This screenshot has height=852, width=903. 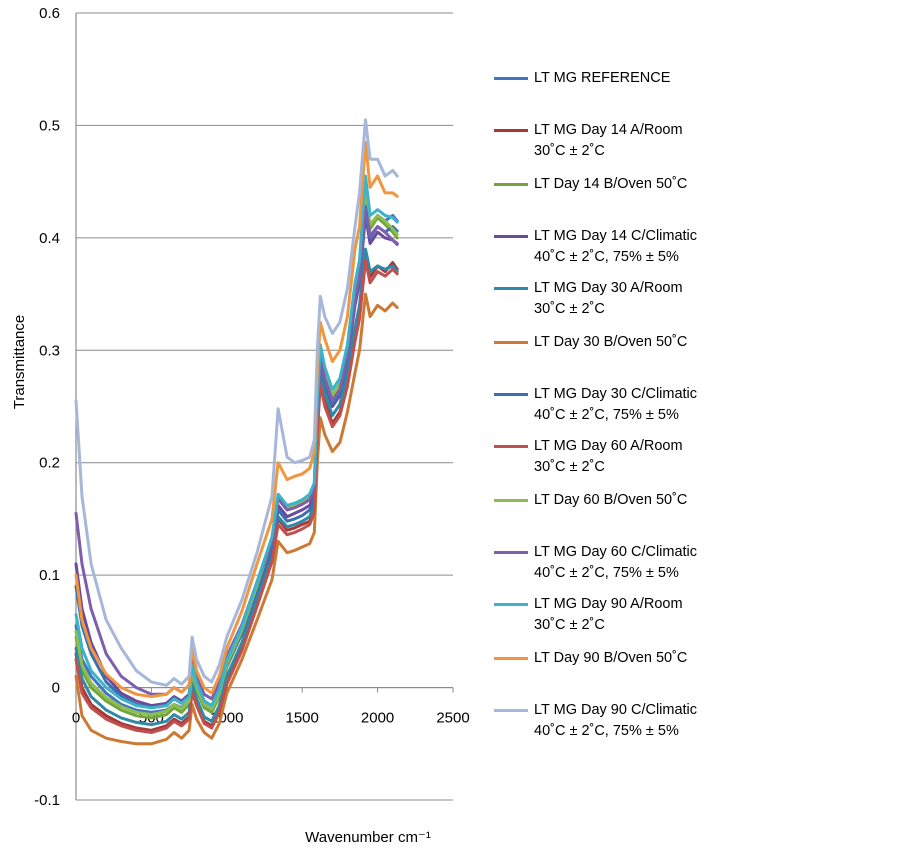 What do you see at coordinates (47, 800) in the screenshot?
I see `y-tick-label: -0.1` at bounding box center [47, 800].